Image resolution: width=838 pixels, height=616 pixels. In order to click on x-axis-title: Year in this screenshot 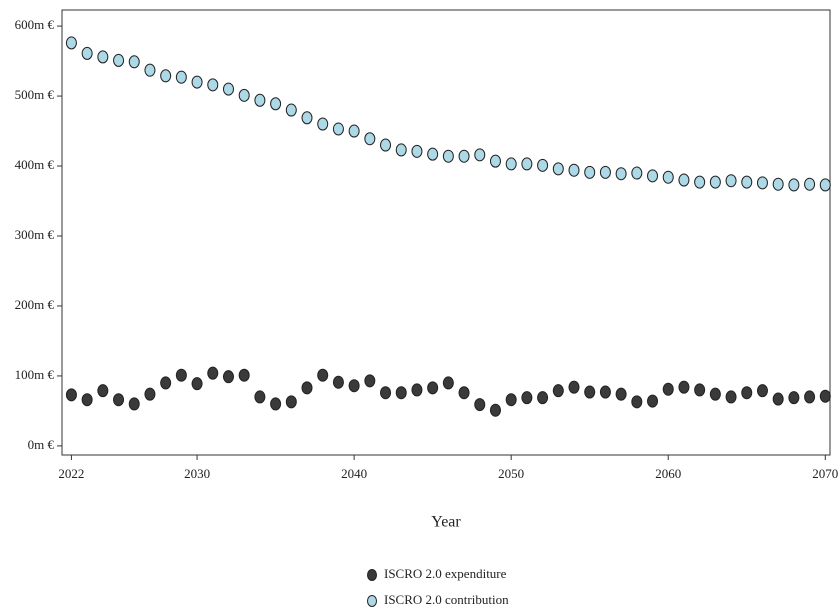, I will do `click(446, 522)`.